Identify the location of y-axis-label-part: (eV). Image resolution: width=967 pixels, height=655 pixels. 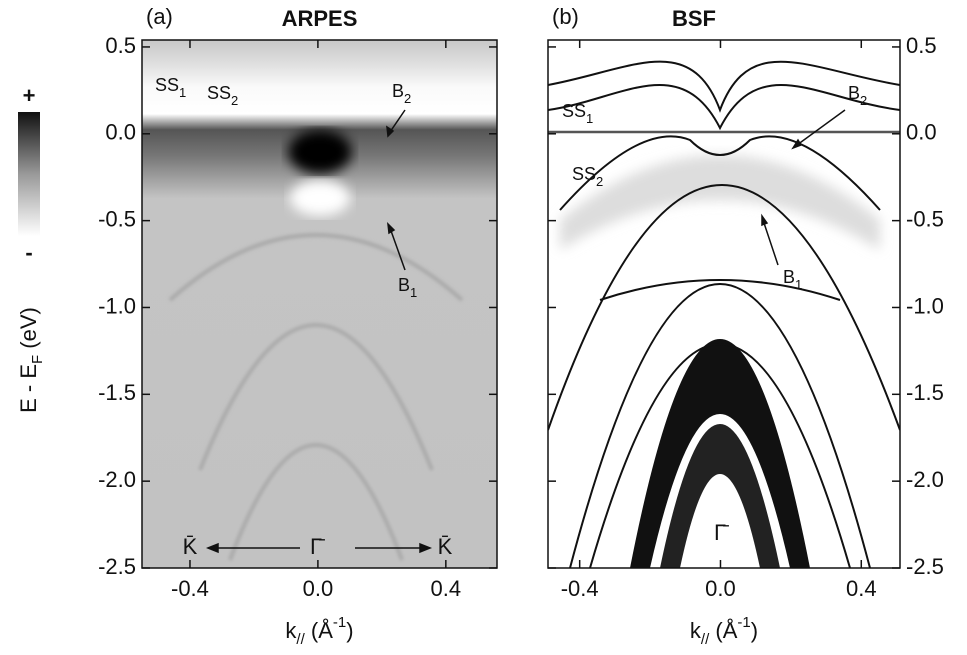
(28, 331).